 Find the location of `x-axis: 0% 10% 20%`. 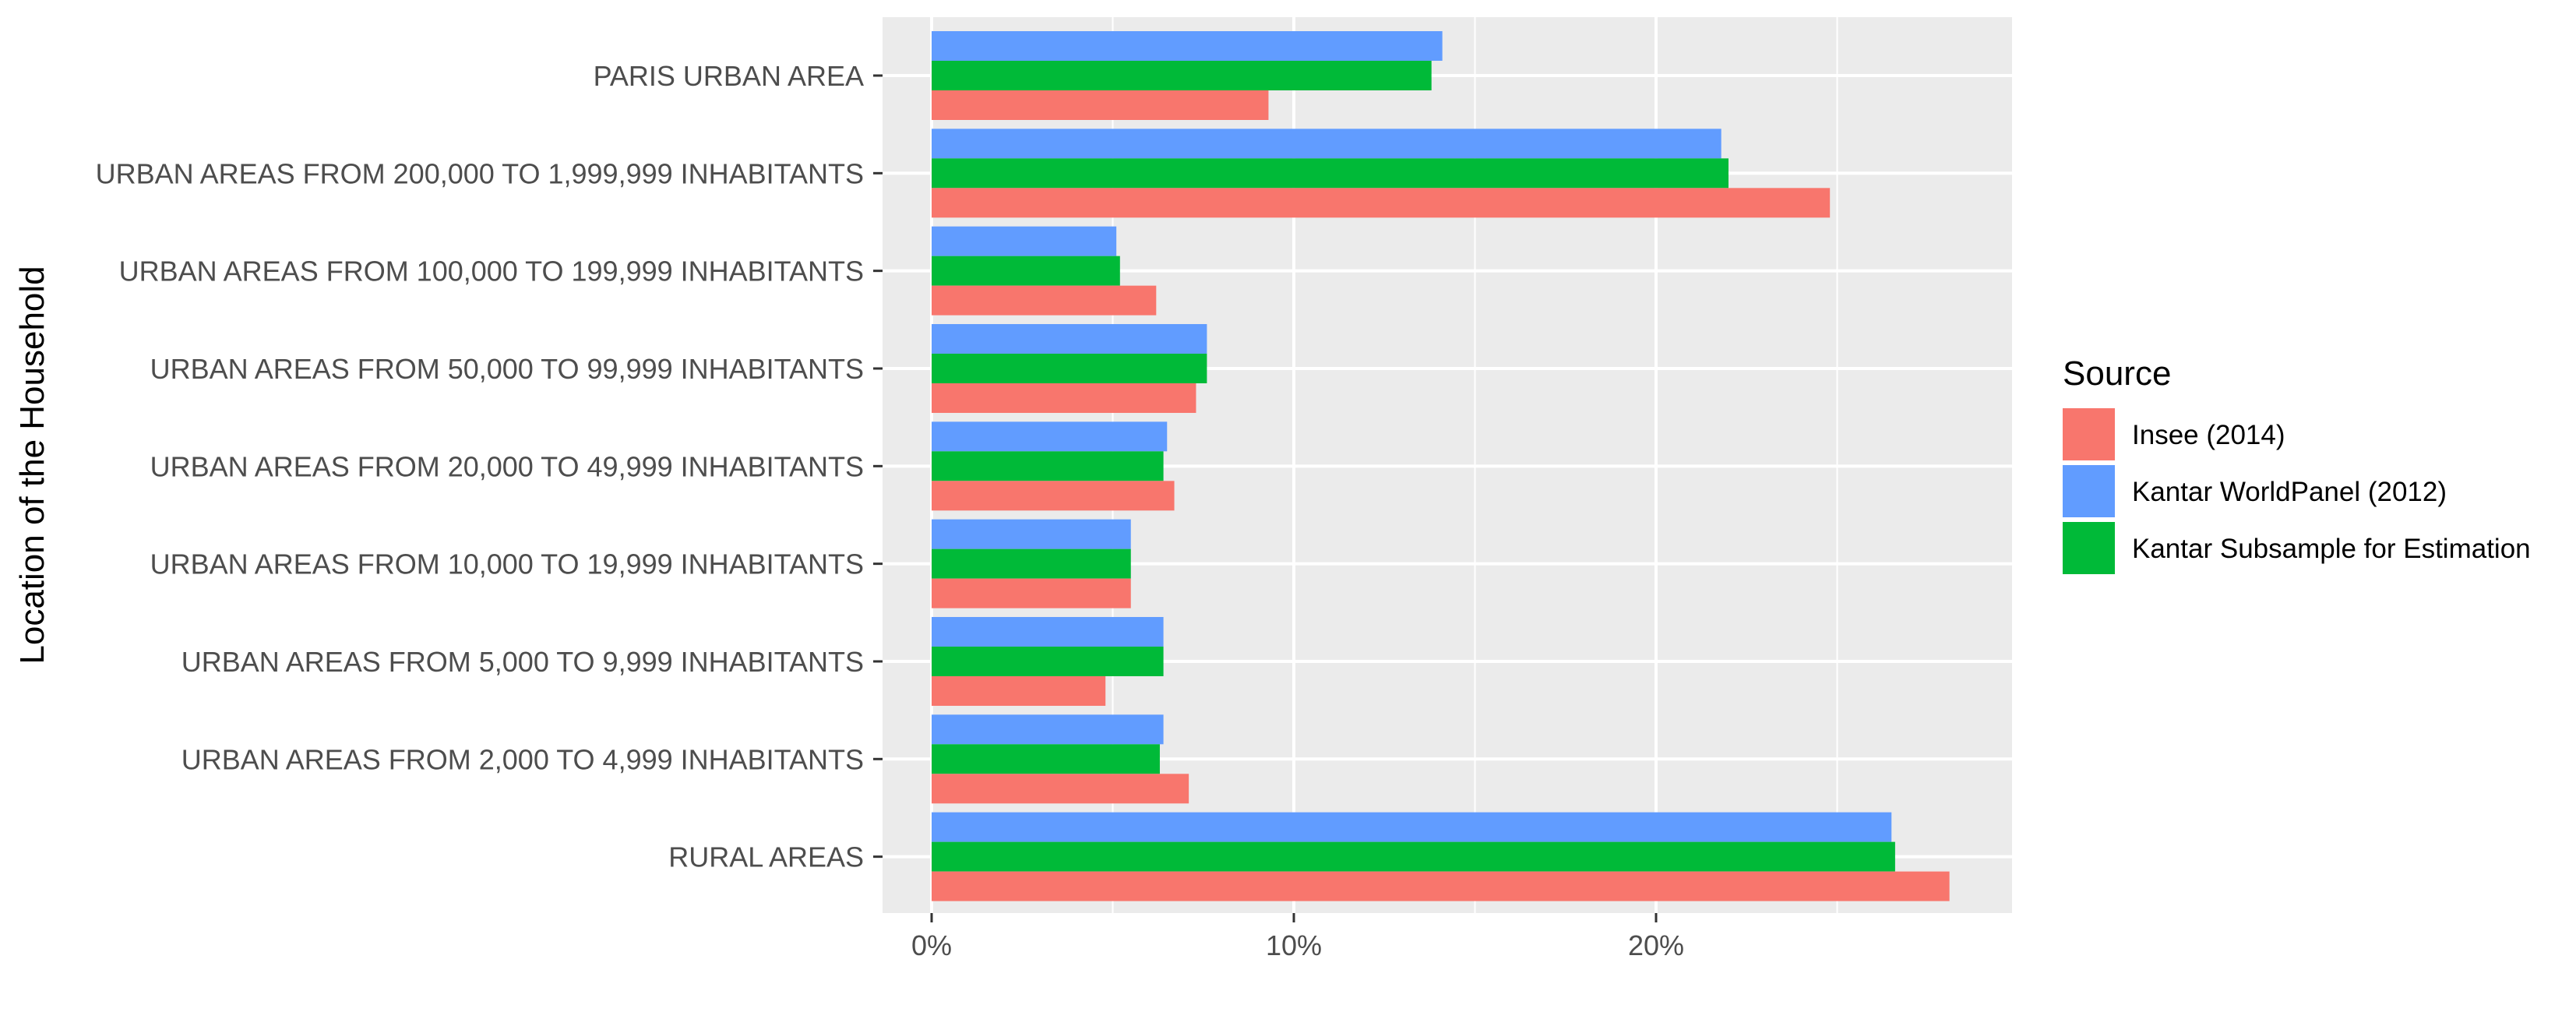

x-axis: 0% 10% 20% is located at coordinates (1297, 937).